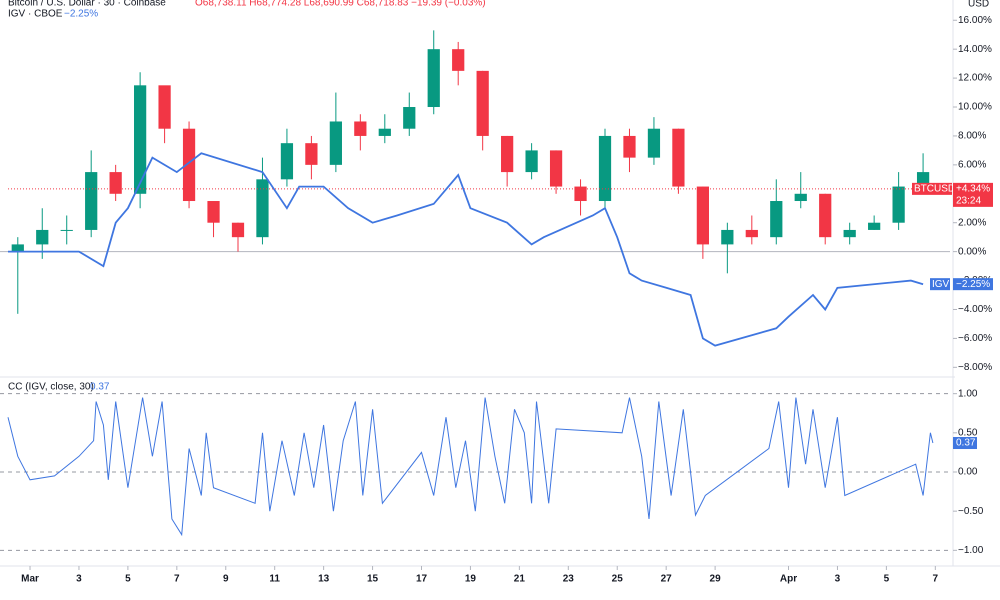 This screenshot has height=600, width=1000. Describe the element at coordinates (975, 107) in the screenshot. I see `y-tick-label: 10.00%` at that location.